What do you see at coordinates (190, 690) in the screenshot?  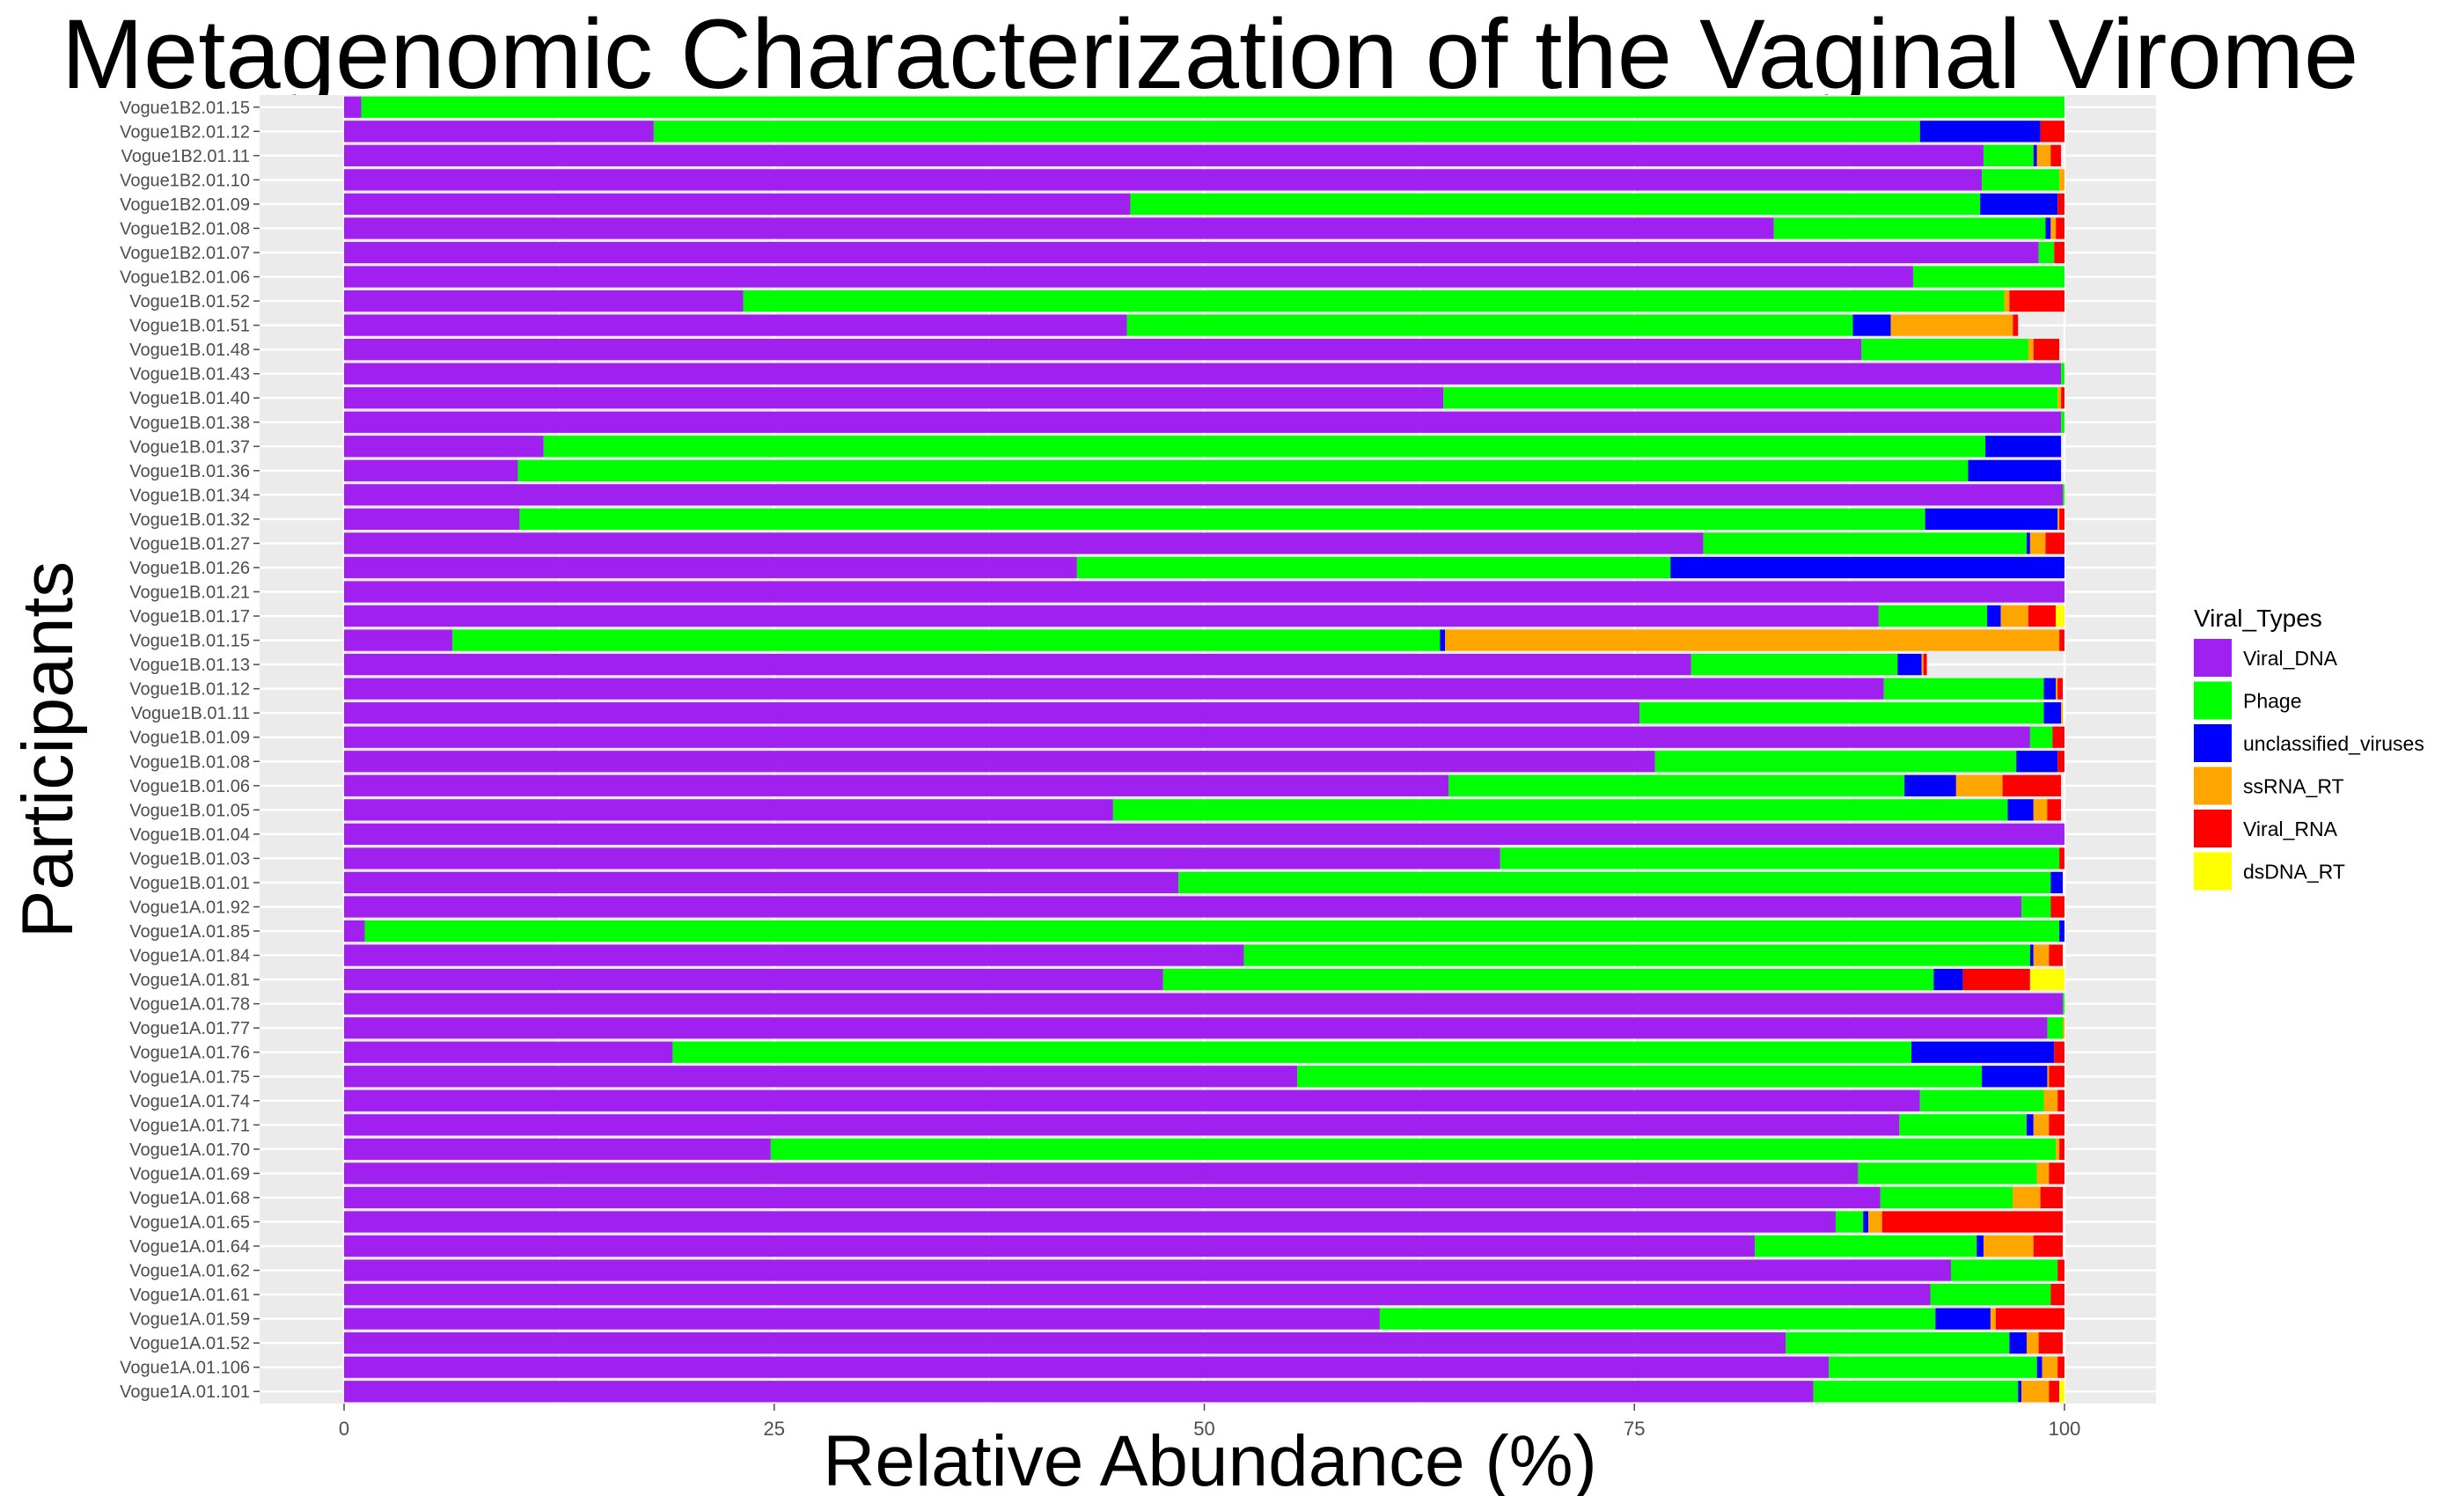 I see `y-tick-label: Vogue1B.01.12` at bounding box center [190, 690].